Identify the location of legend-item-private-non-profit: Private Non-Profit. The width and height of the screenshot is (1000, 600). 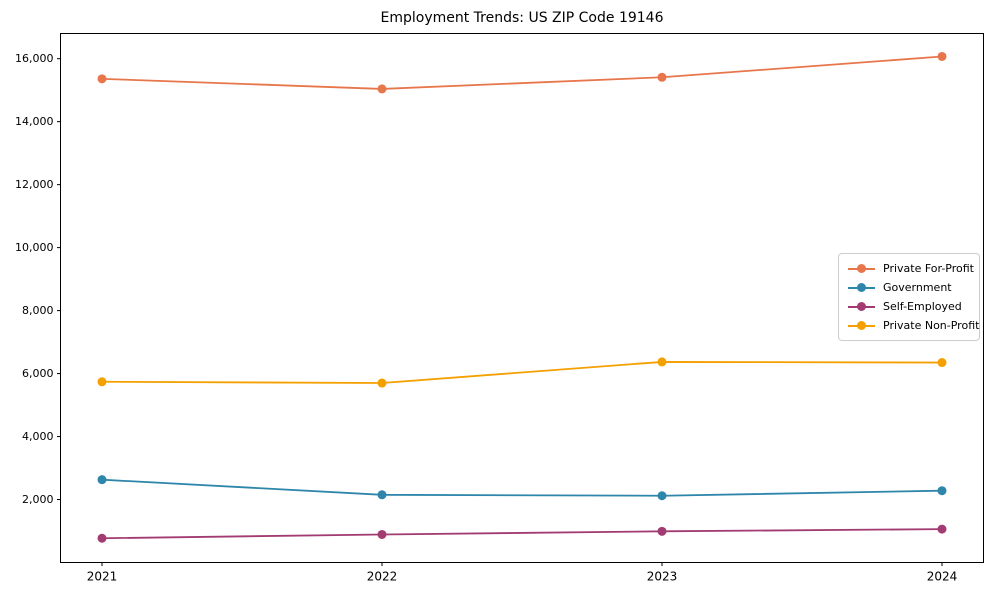
(913, 325).